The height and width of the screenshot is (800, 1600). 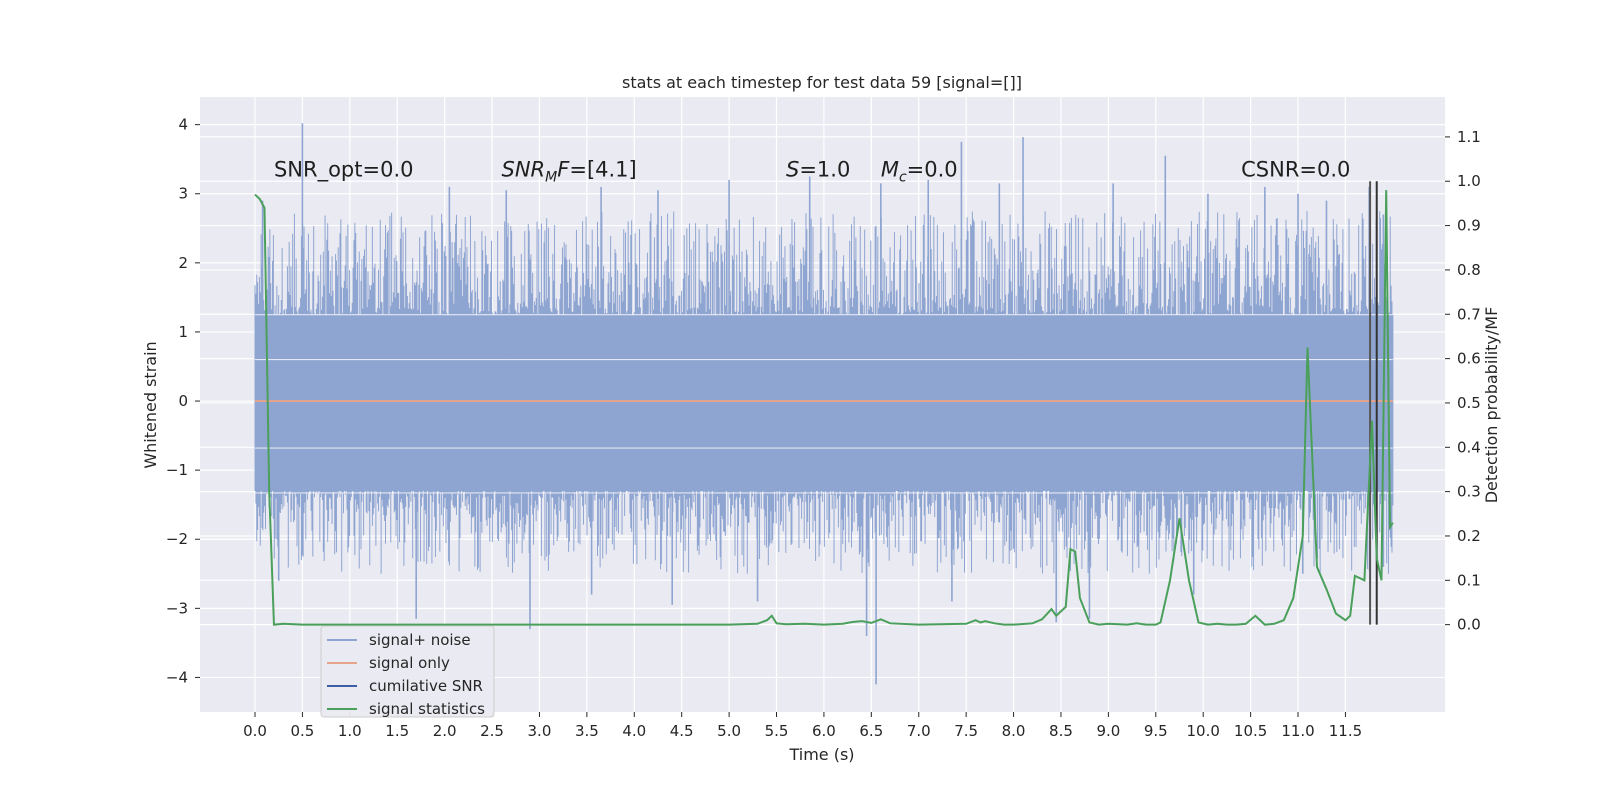 What do you see at coordinates (634, 731) in the screenshot?
I see `x-tick-label: 4.0` at bounding box center [634, 731].